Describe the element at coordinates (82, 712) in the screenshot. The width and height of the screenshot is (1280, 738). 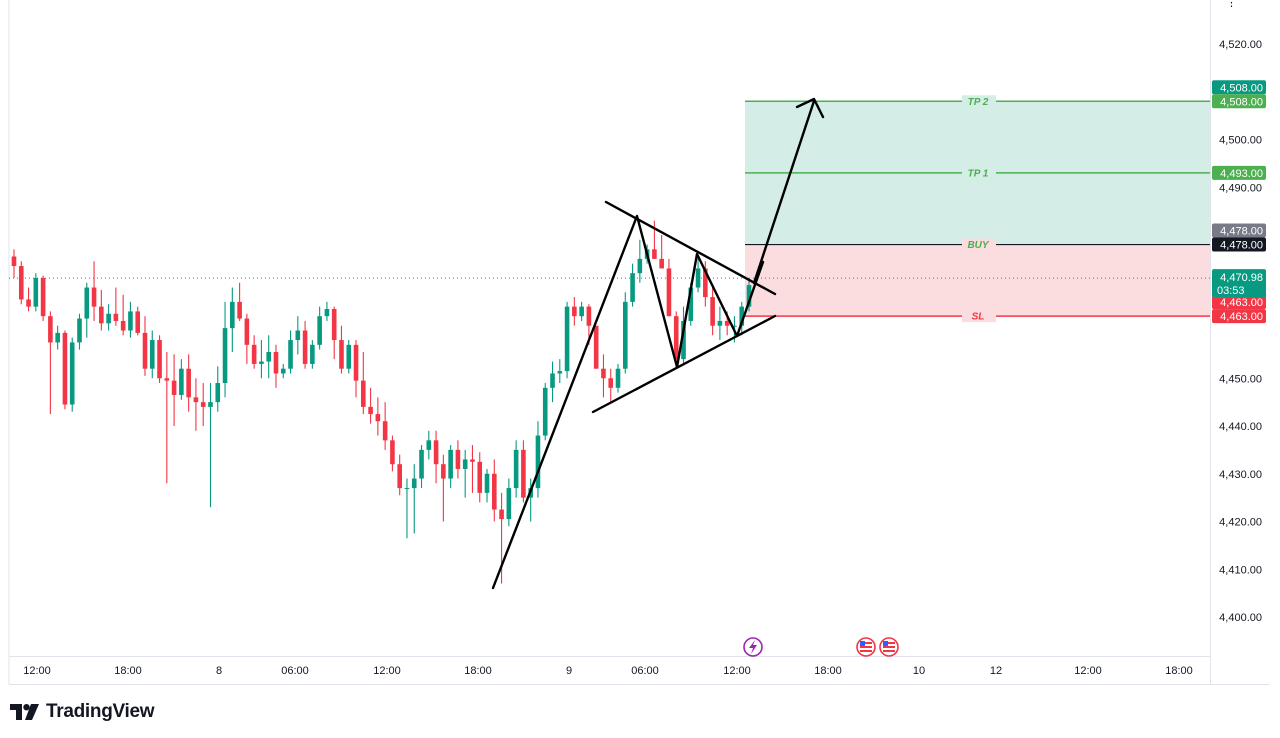
I see `tradingview-branding: TradingView` at that location.